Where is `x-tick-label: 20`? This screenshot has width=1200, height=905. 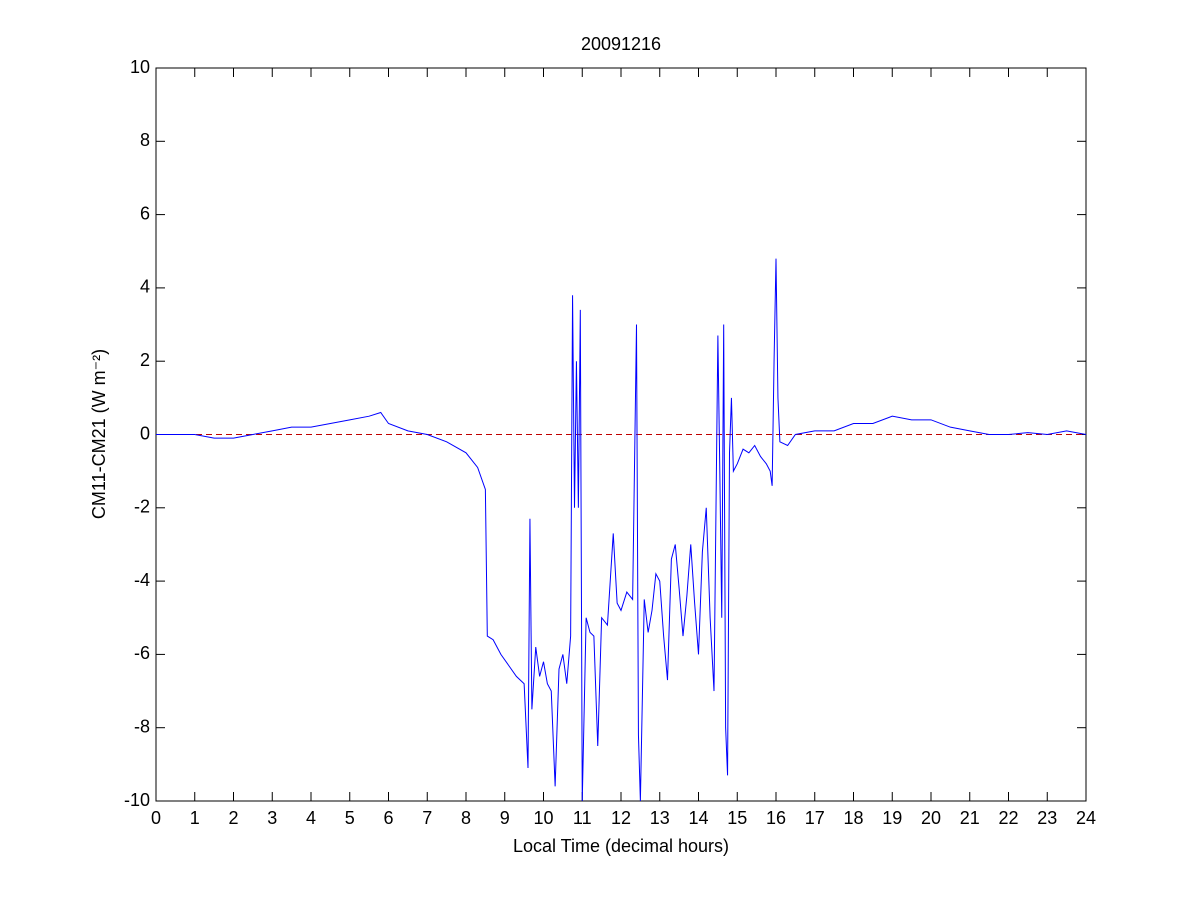 x-tick-label: 20 is located at coordinates (931, 818).